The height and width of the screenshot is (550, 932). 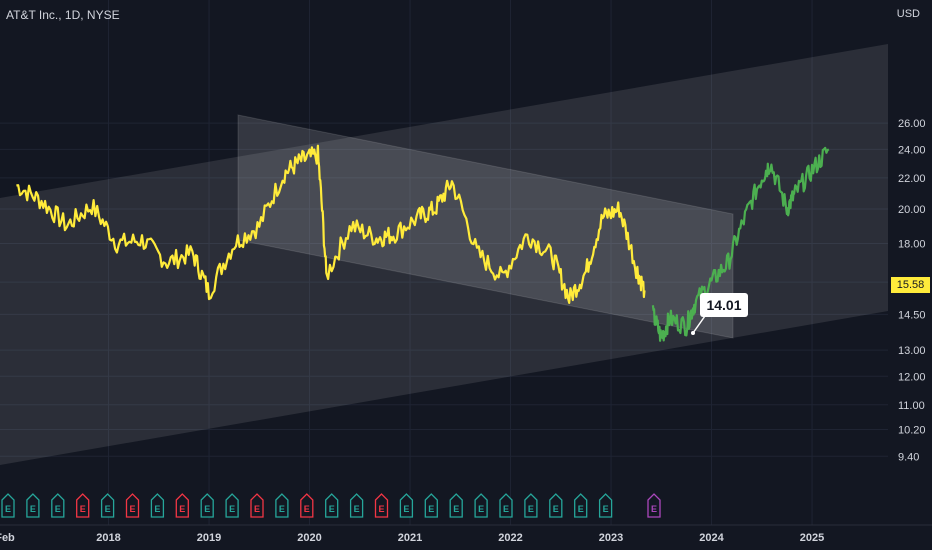 What do you see at coordinates (912, 245) in the screenshot?
I see `y-tick-label: 18.00` at bounding box center [912, 245].